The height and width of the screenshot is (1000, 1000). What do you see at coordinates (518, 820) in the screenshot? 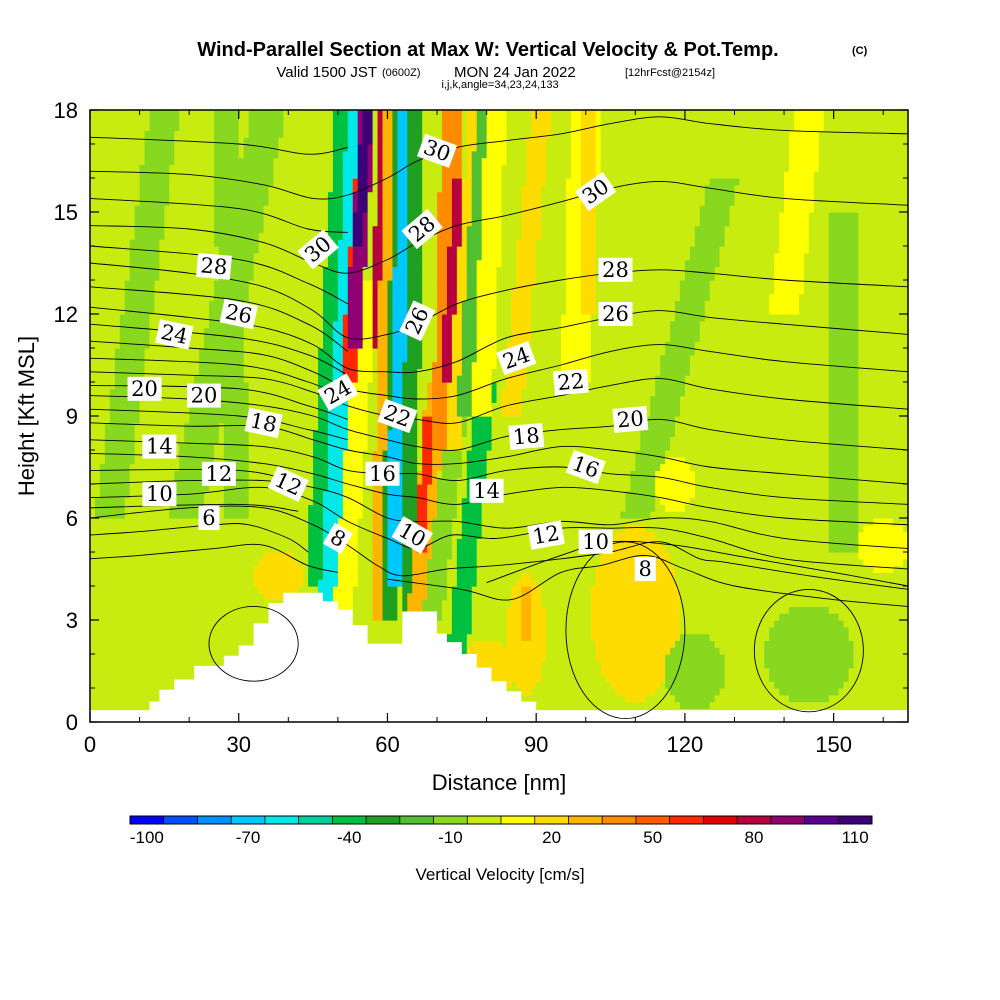
I see `colorbar-swatch` at bounding box center [518, 820].